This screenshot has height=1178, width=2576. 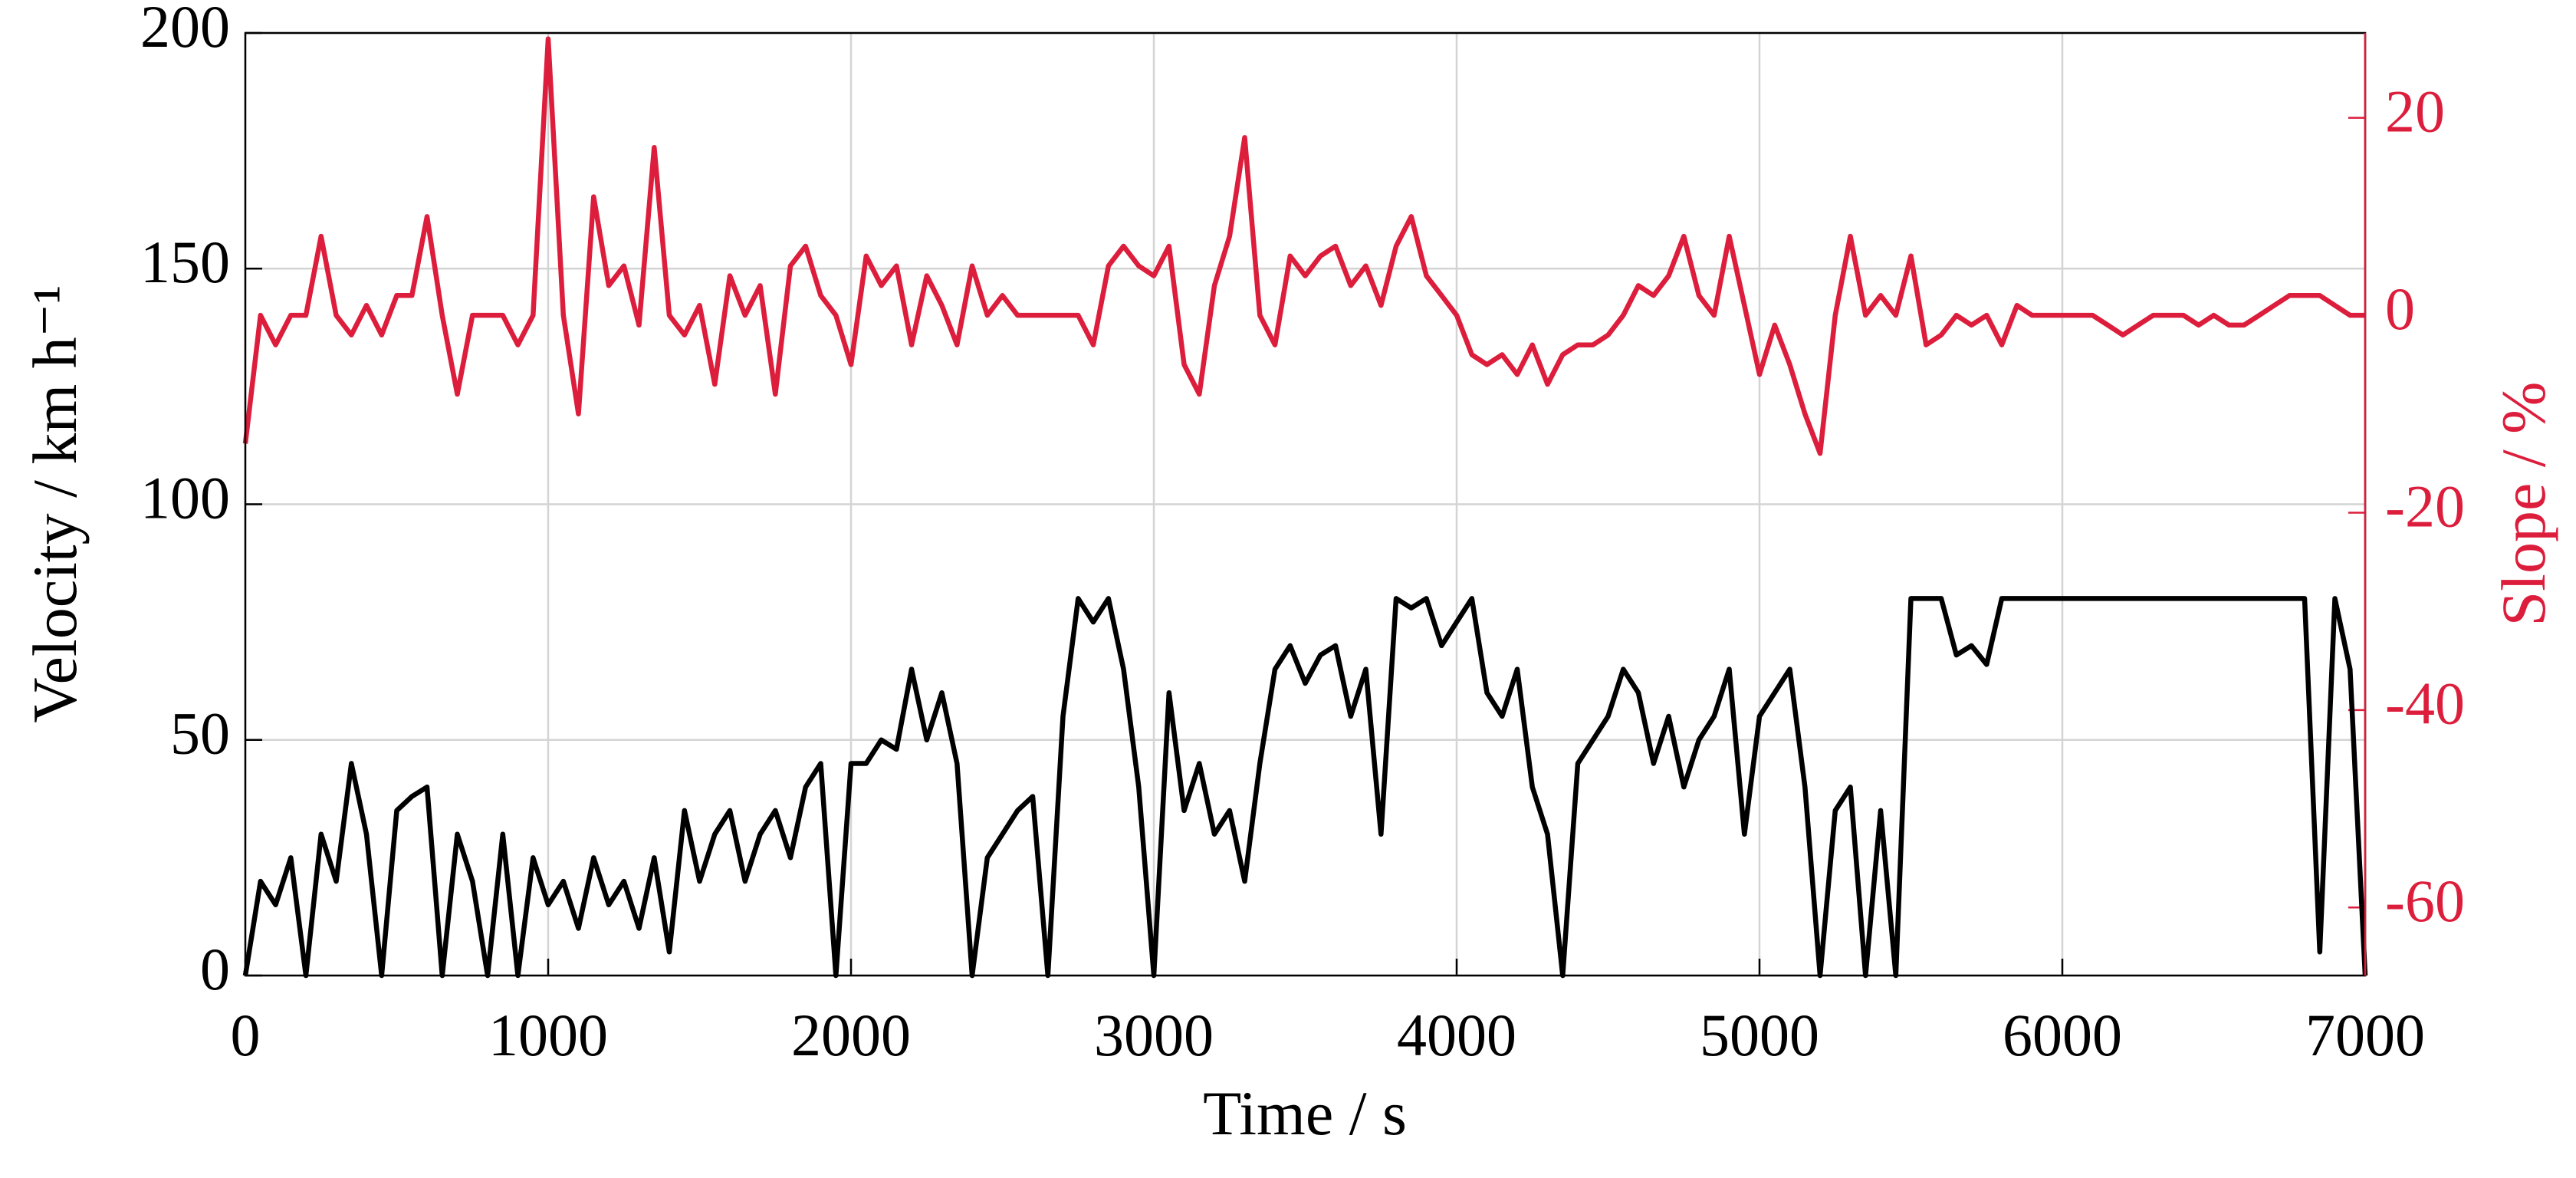 What do you see at coordinates (2524, 505) in the screenshot?
I see `y2-axis-label: Slope / %` at bounding box center [2524, 505].